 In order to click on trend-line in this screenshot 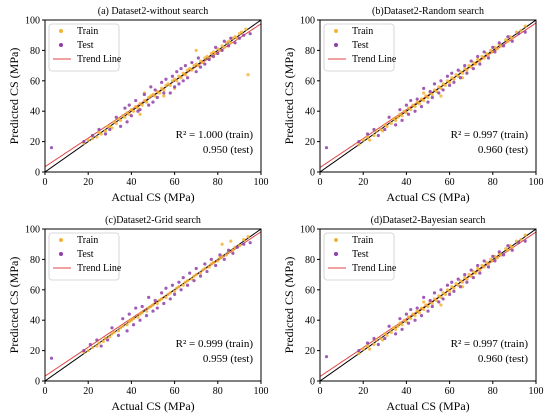, I will do `click(428, 95)`.